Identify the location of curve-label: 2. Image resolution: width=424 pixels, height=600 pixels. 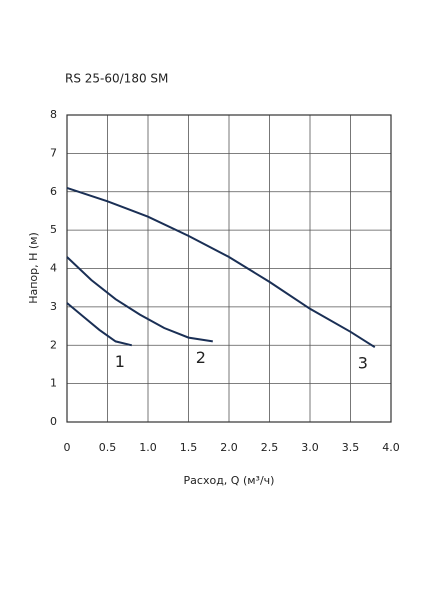
(201, 357).